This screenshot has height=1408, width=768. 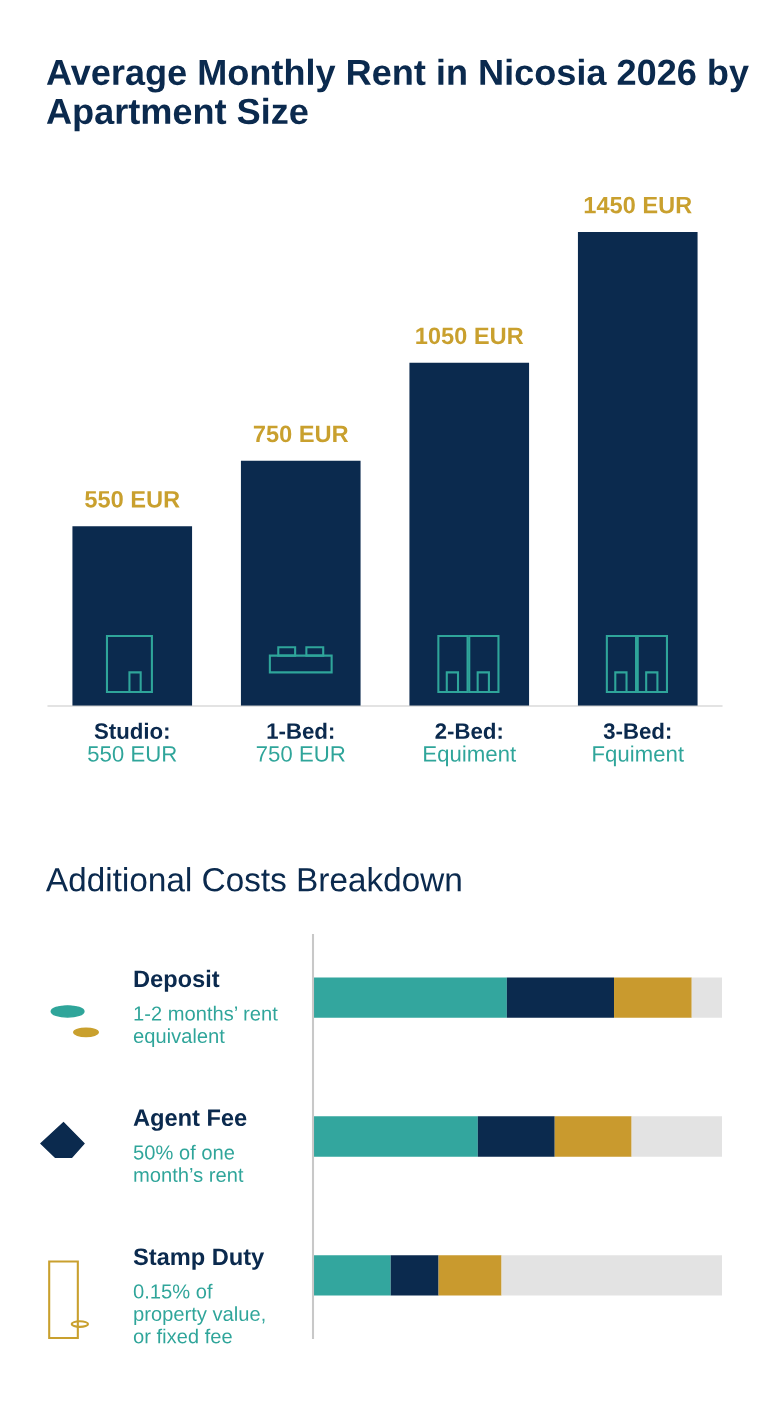 What do you see at coordinates (397, 95) in the screenshot?
I see `chart-title: Average Monthly Rent in Nicosia 2026 by Apartment Size` at bounding box center [397, 95].